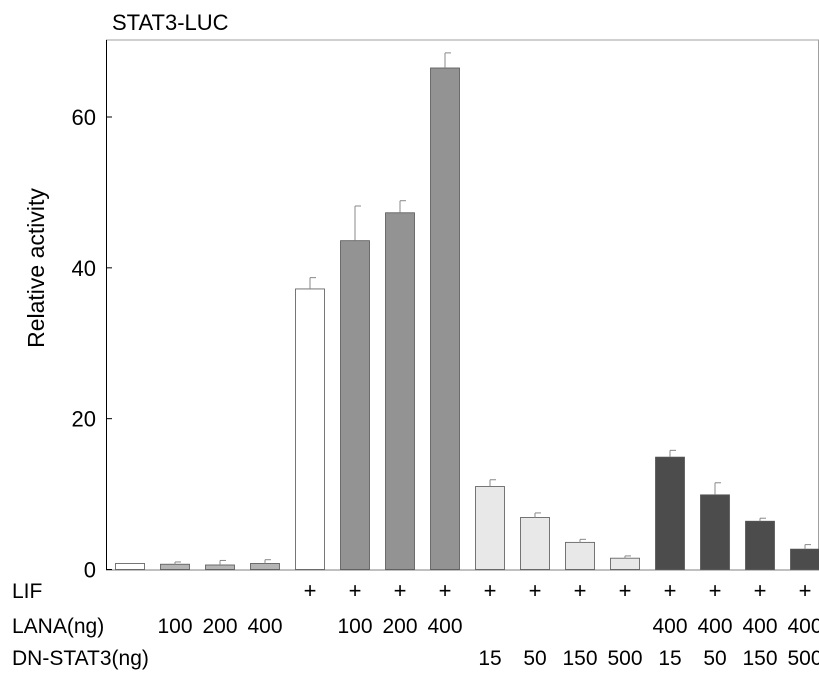 The height and width of the screenshot is (675, 819). What do you see at coordinates (84, 419) in the screenshot?
I see `y-tick-label: 20` at bounding box center [84, 419].